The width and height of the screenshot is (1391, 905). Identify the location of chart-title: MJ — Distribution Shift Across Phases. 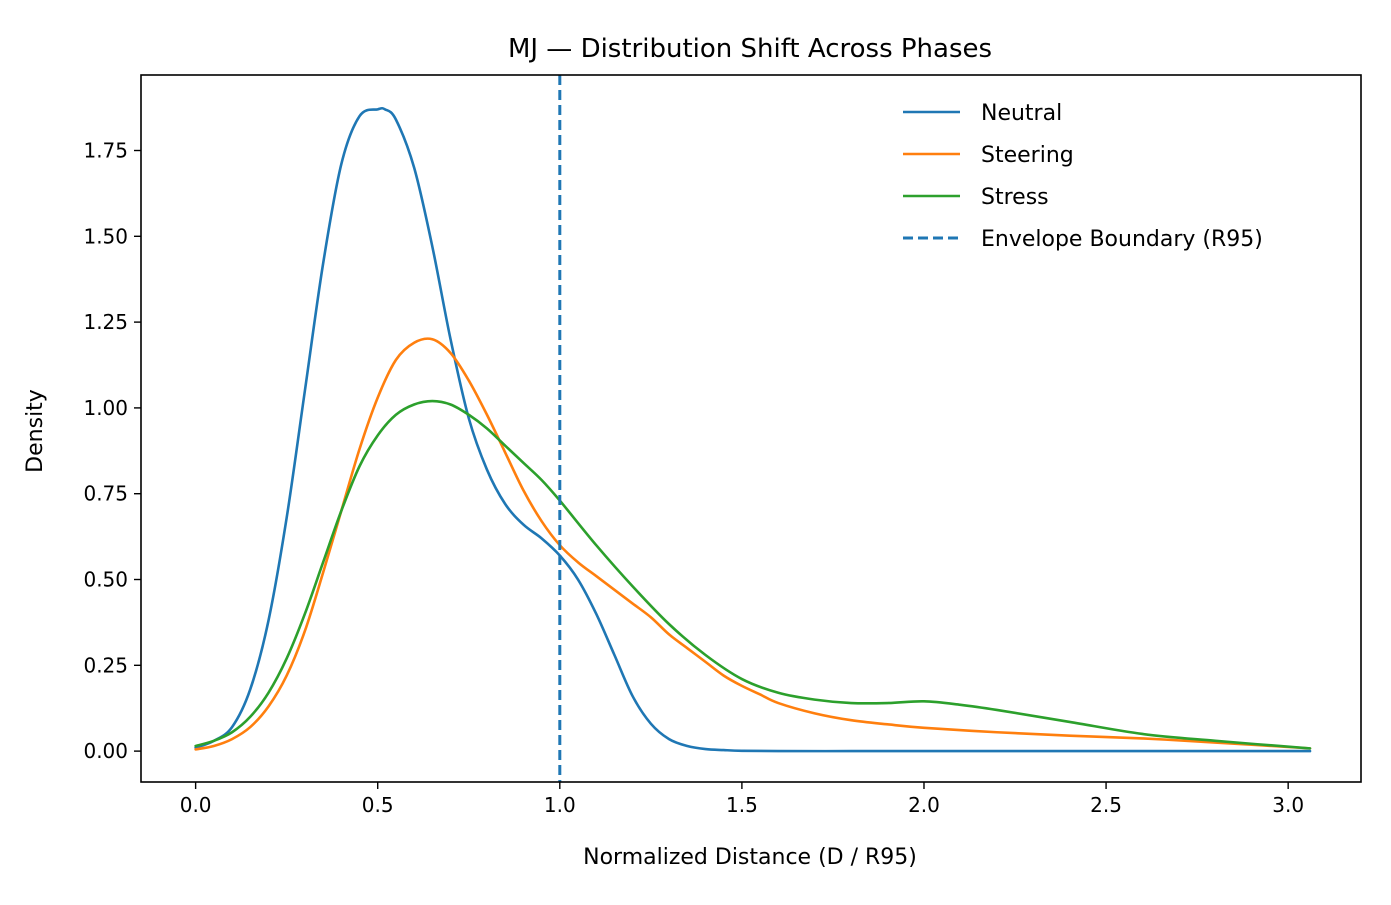
(750, 49).